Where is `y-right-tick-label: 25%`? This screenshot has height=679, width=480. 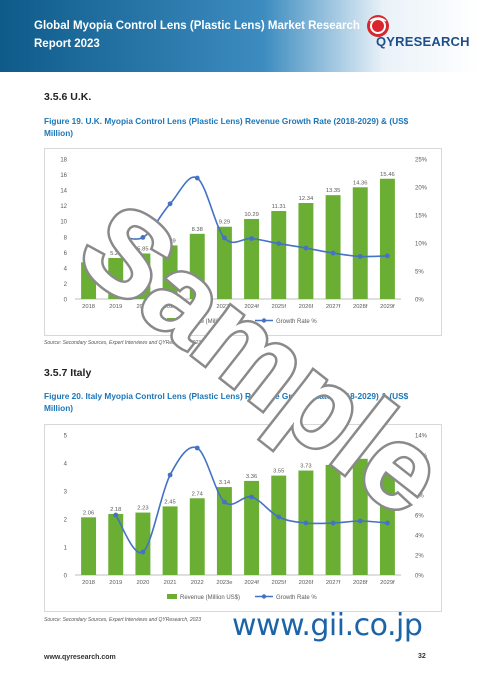 y-right-tick-label: 25% is located at coordinates (421, 161).